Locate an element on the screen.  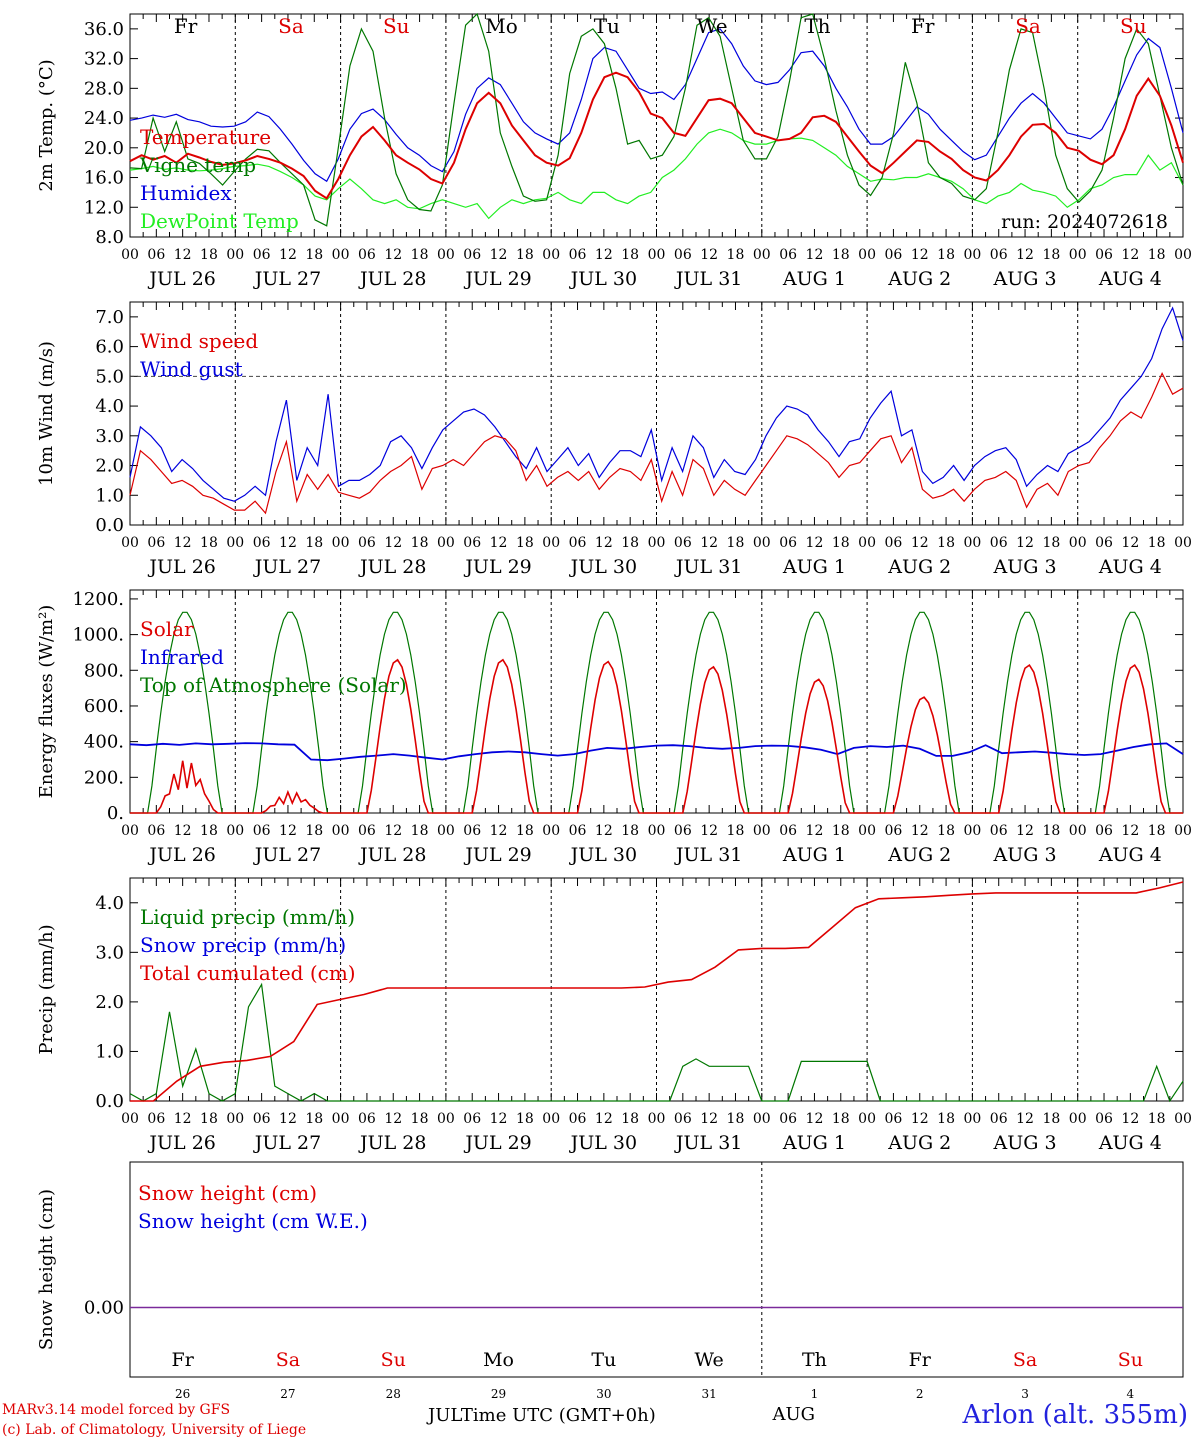
x-date-label: AUG 1 is located at coordinates (814, 1143).